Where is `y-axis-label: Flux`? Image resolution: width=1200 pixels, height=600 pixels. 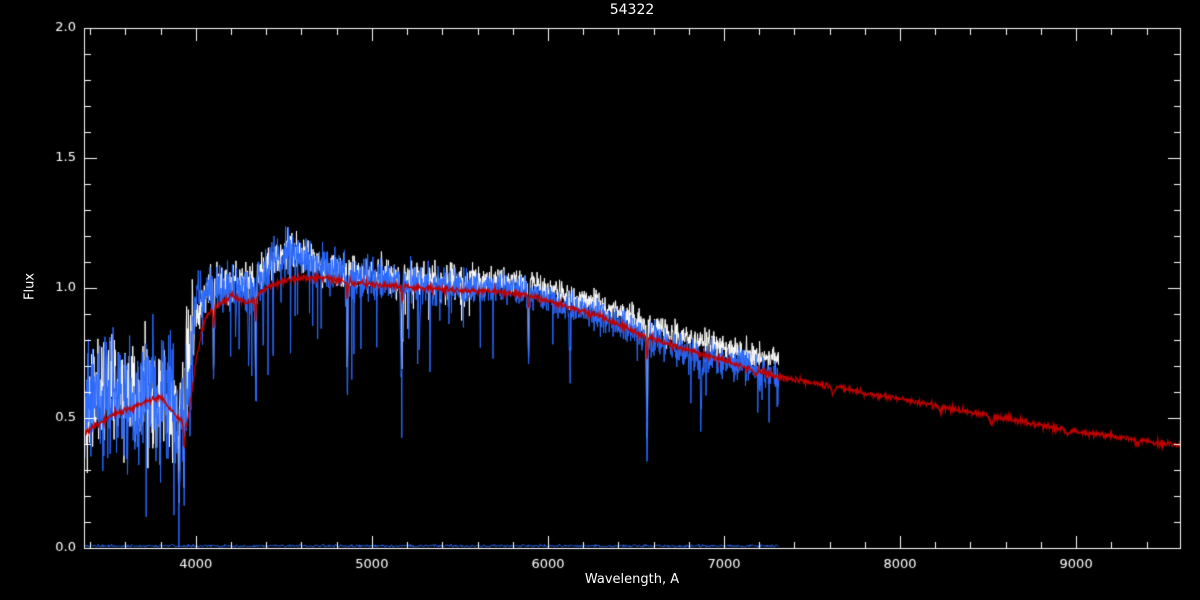 y-axis-label: Flux is located at coordinates (30, 286).